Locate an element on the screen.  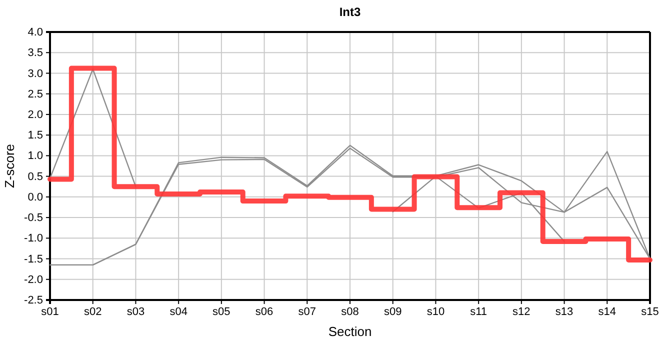
x-tick-label: s02 is located at coordinates (93, 312).